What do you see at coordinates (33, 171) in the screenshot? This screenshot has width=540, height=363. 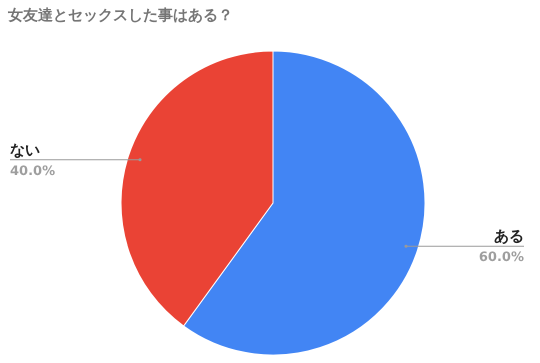 I see `data-label: 40.0%` at bounding box center [33, 171].